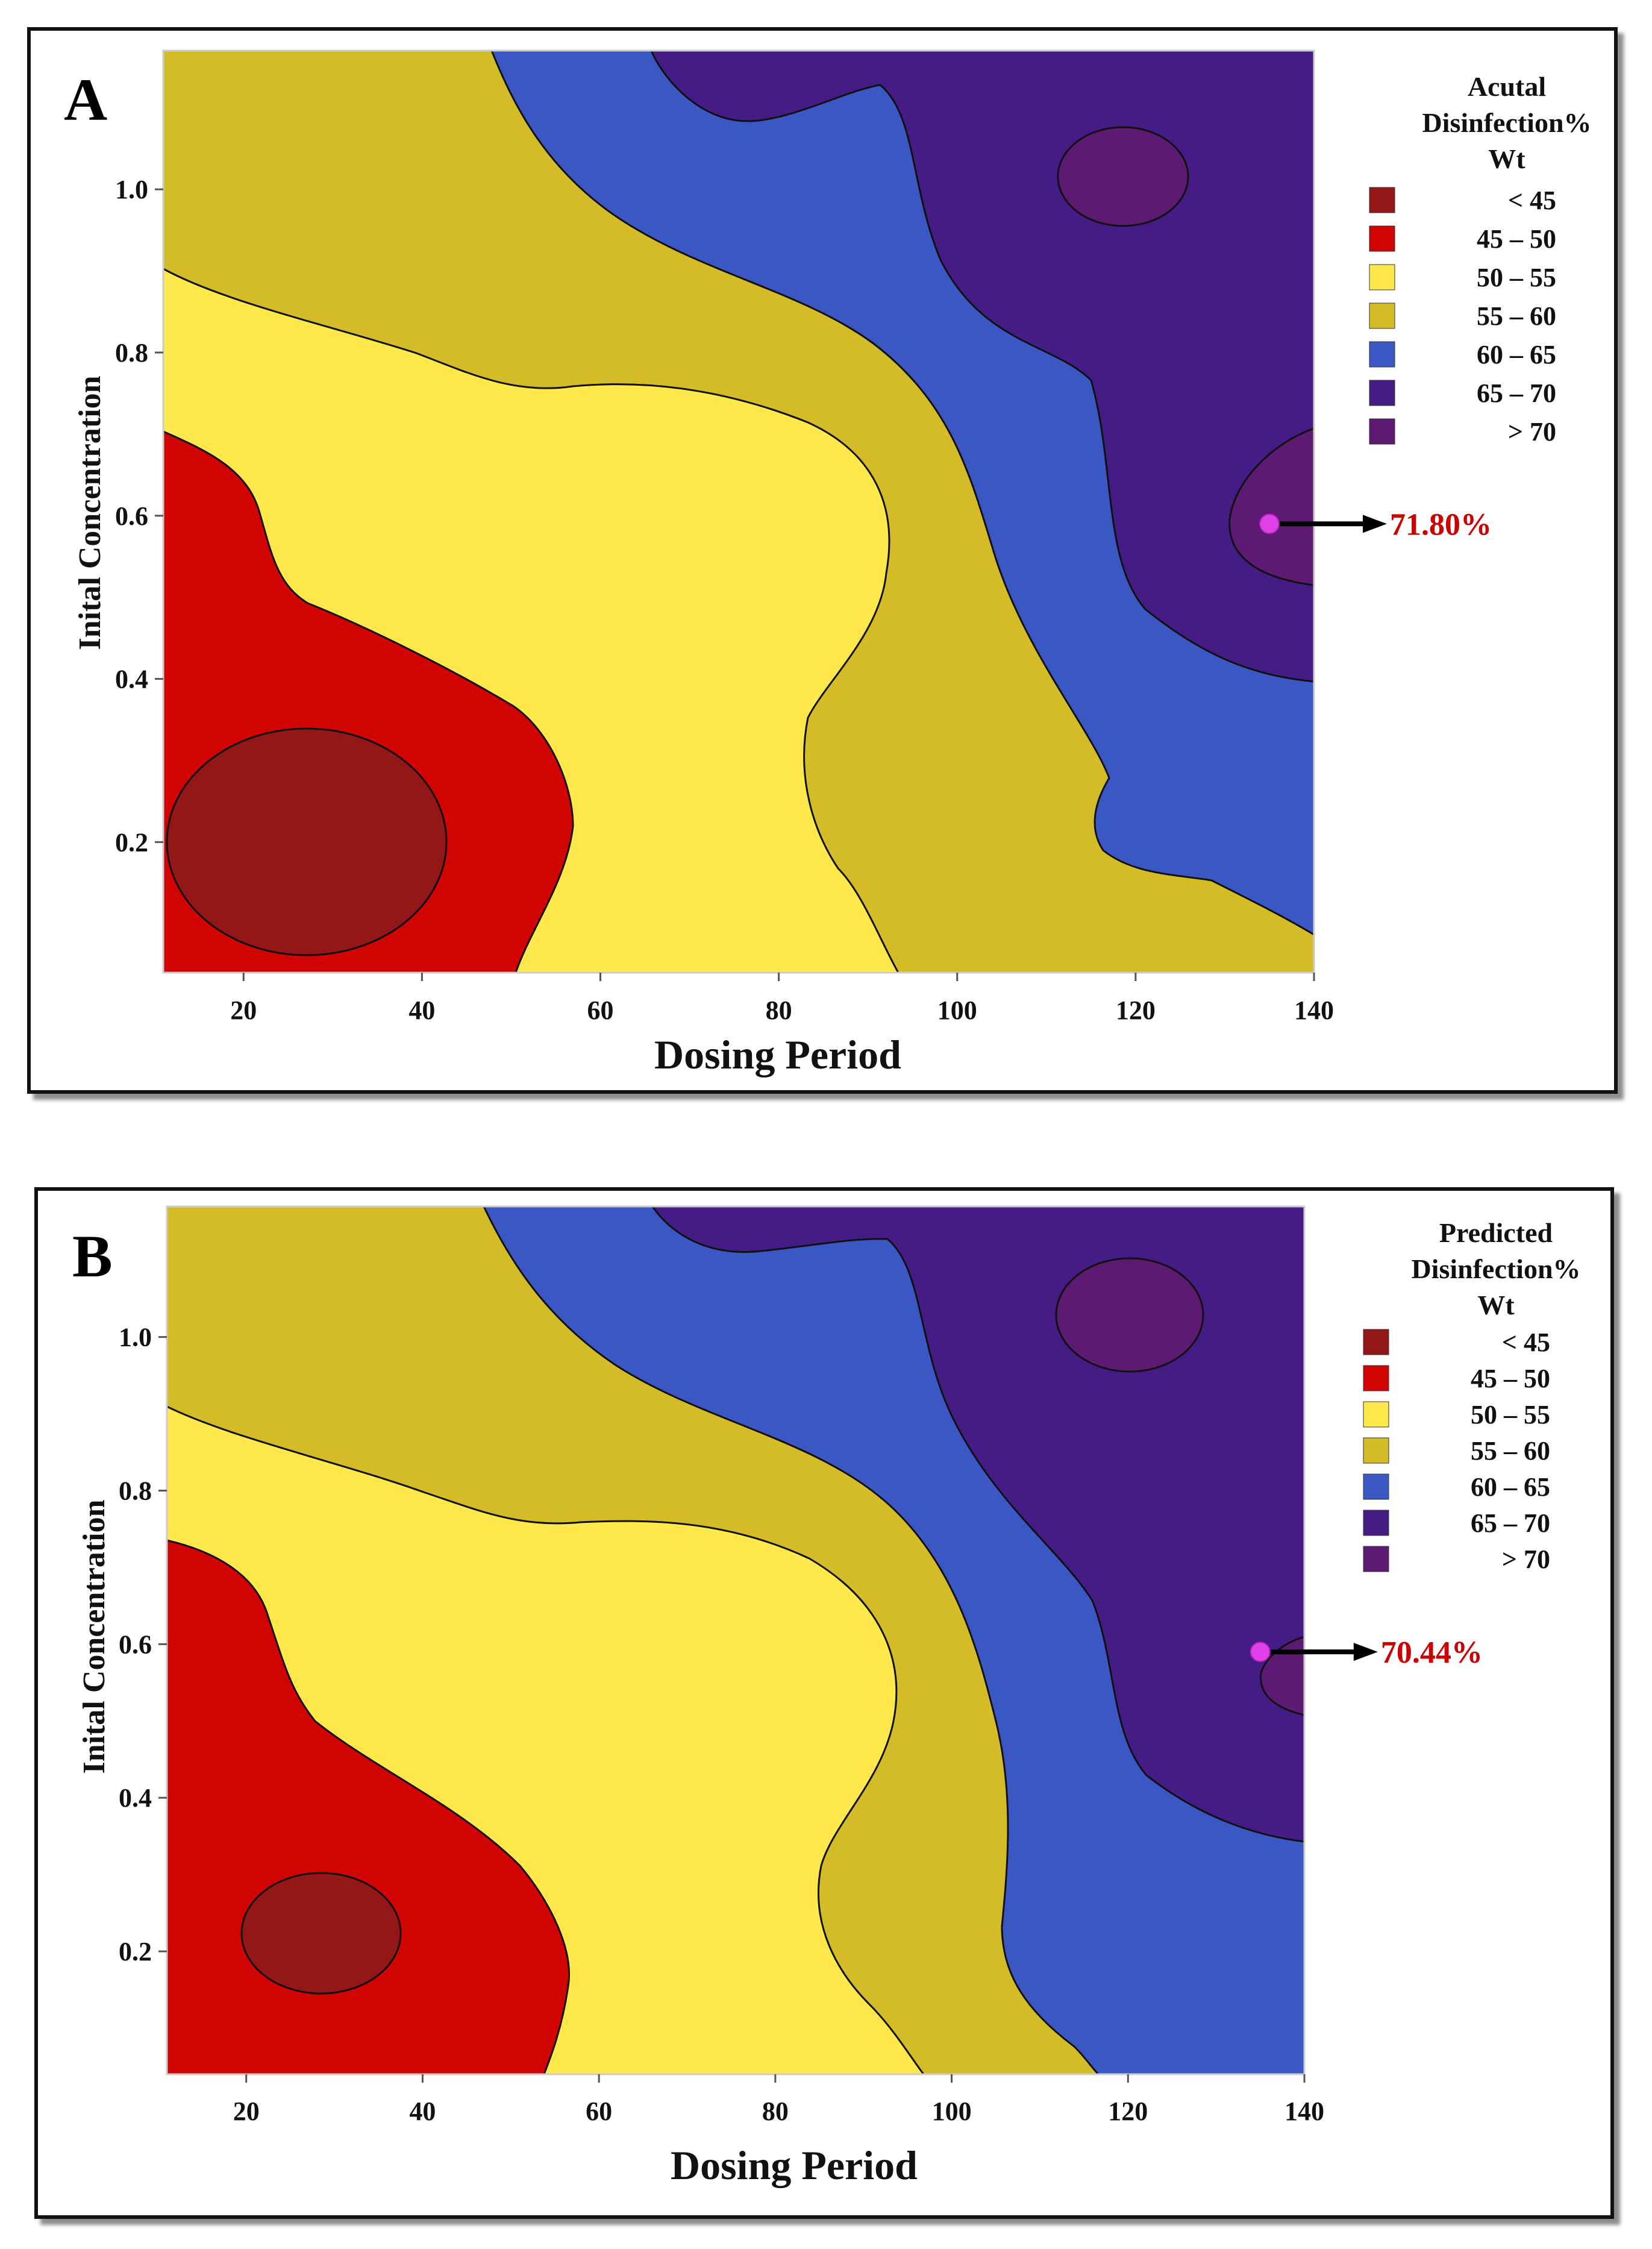  I want to click on highlight-b: 70.44%, so click(1366, 1653).